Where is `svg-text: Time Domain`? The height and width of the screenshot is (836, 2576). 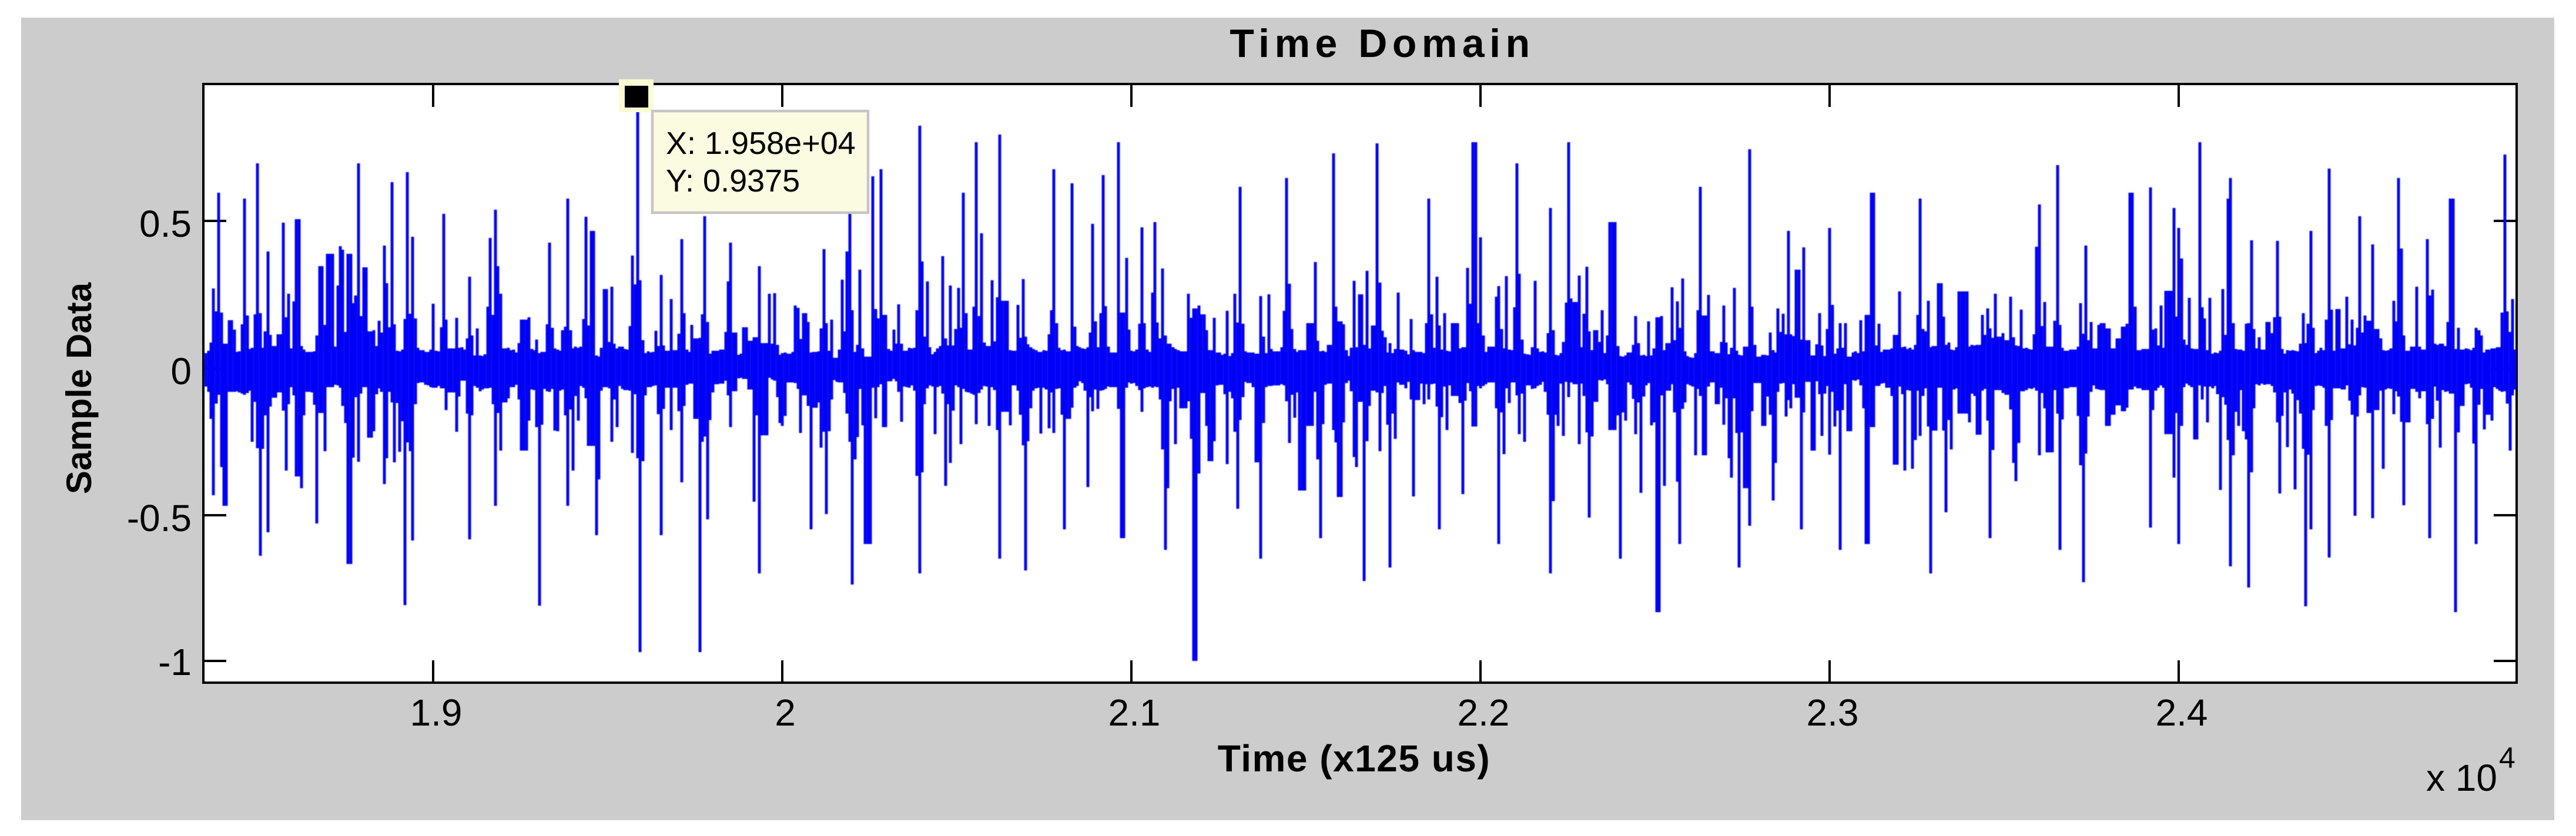
svg-text: Time Domain is located at coordinates (1382, 43).